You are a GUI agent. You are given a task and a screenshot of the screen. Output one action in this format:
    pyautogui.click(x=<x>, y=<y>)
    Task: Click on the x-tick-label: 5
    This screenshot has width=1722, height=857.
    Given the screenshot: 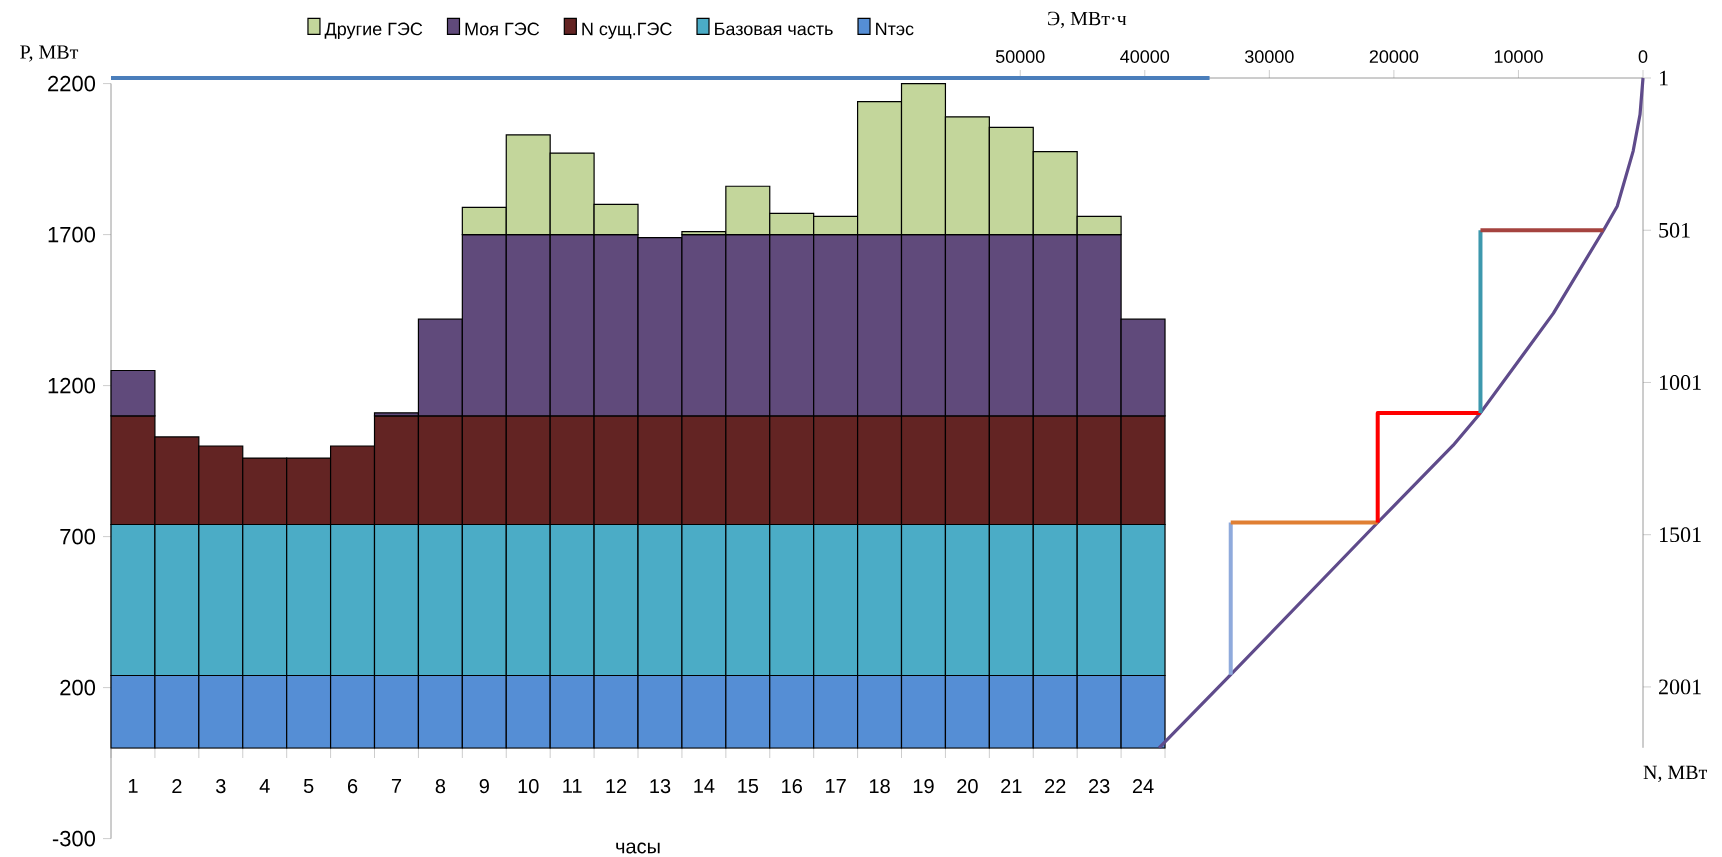 What is the action you would take?
    pyautogui.click(x=308, y=786)
    